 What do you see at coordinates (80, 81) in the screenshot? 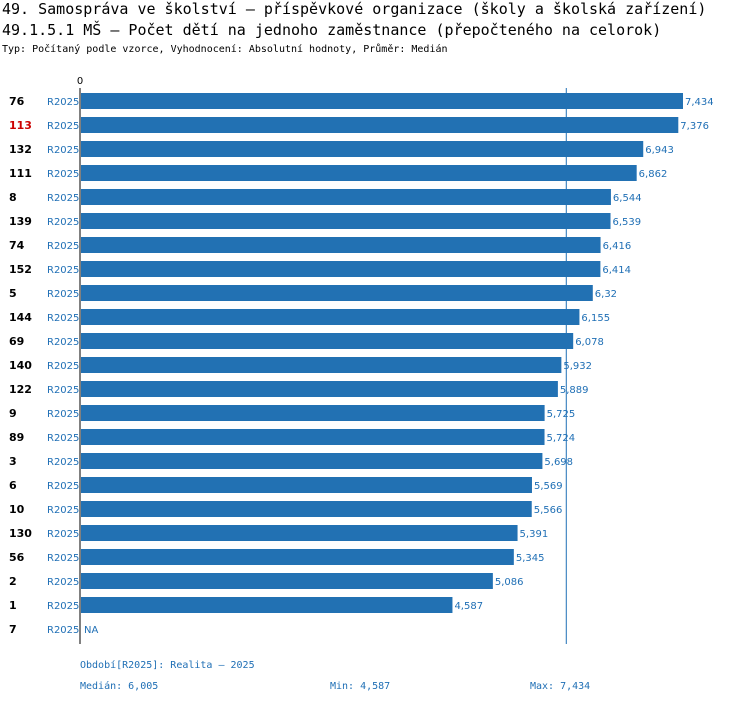
I see `x-axis-zero-label: 0` at bounding box center [80, 81].